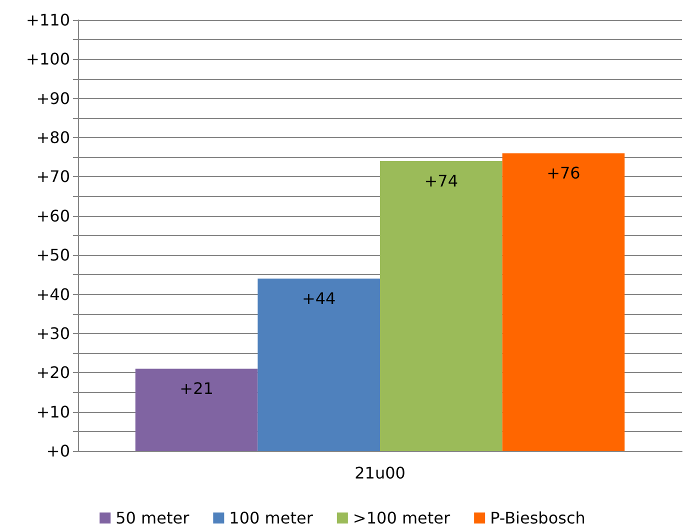 Image resolution: width=685 pixels, height=531 pixels. I want to click on data-label: +74, so click(441, 181).